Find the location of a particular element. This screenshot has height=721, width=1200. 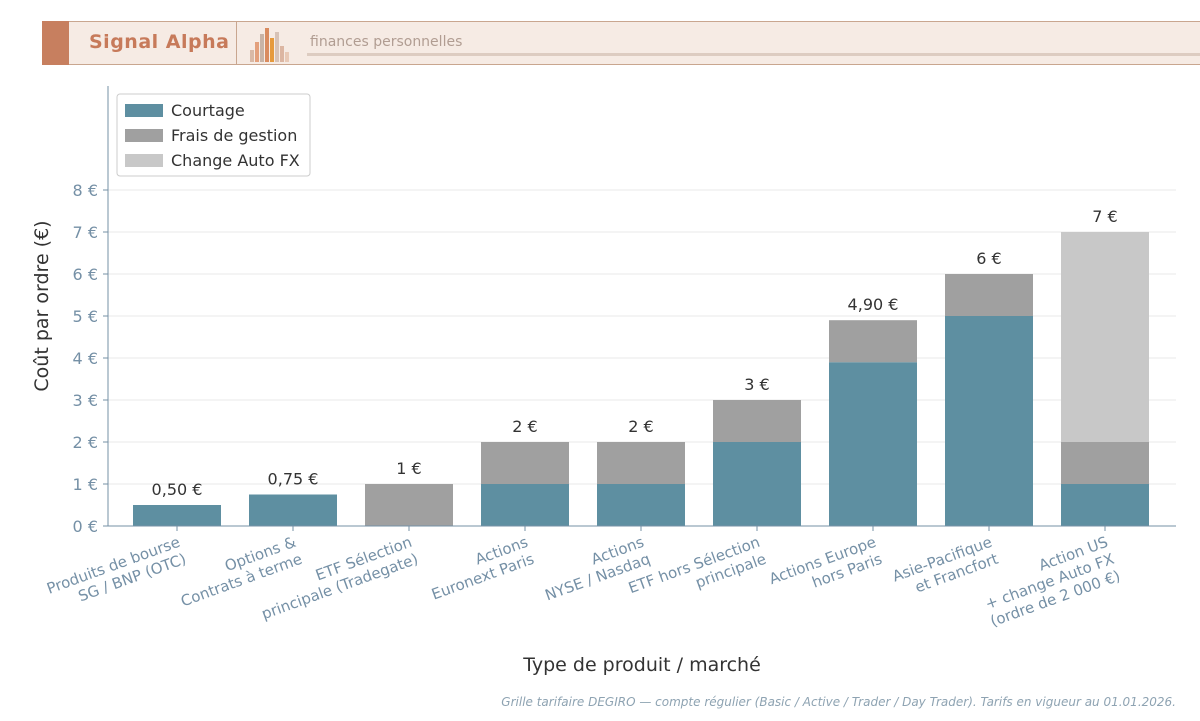

y-tick-label: 5 € is located at coordinates (85, 316).